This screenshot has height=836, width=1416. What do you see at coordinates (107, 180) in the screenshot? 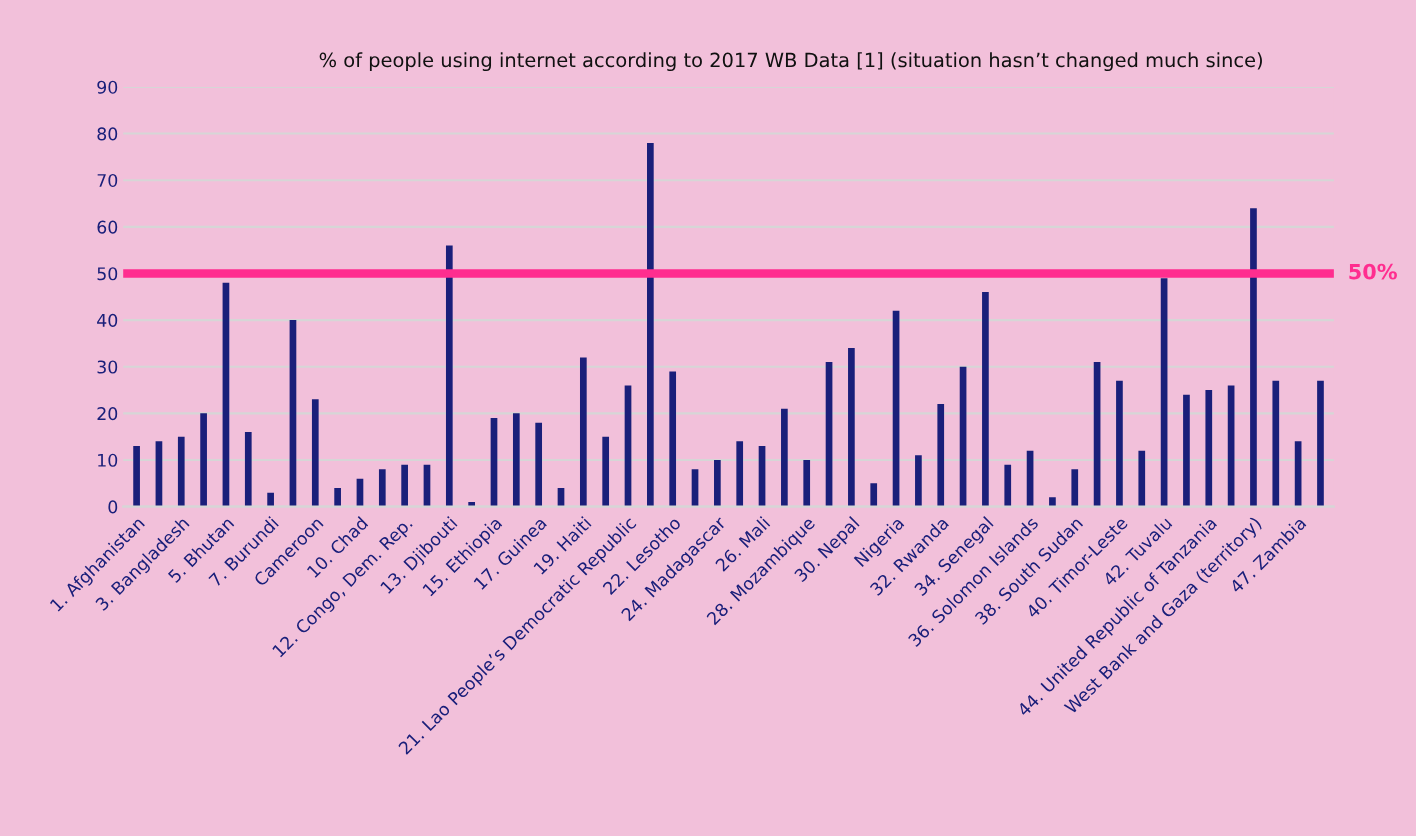
I see `y-tick-label: 70` at bounding box center [107, 180].